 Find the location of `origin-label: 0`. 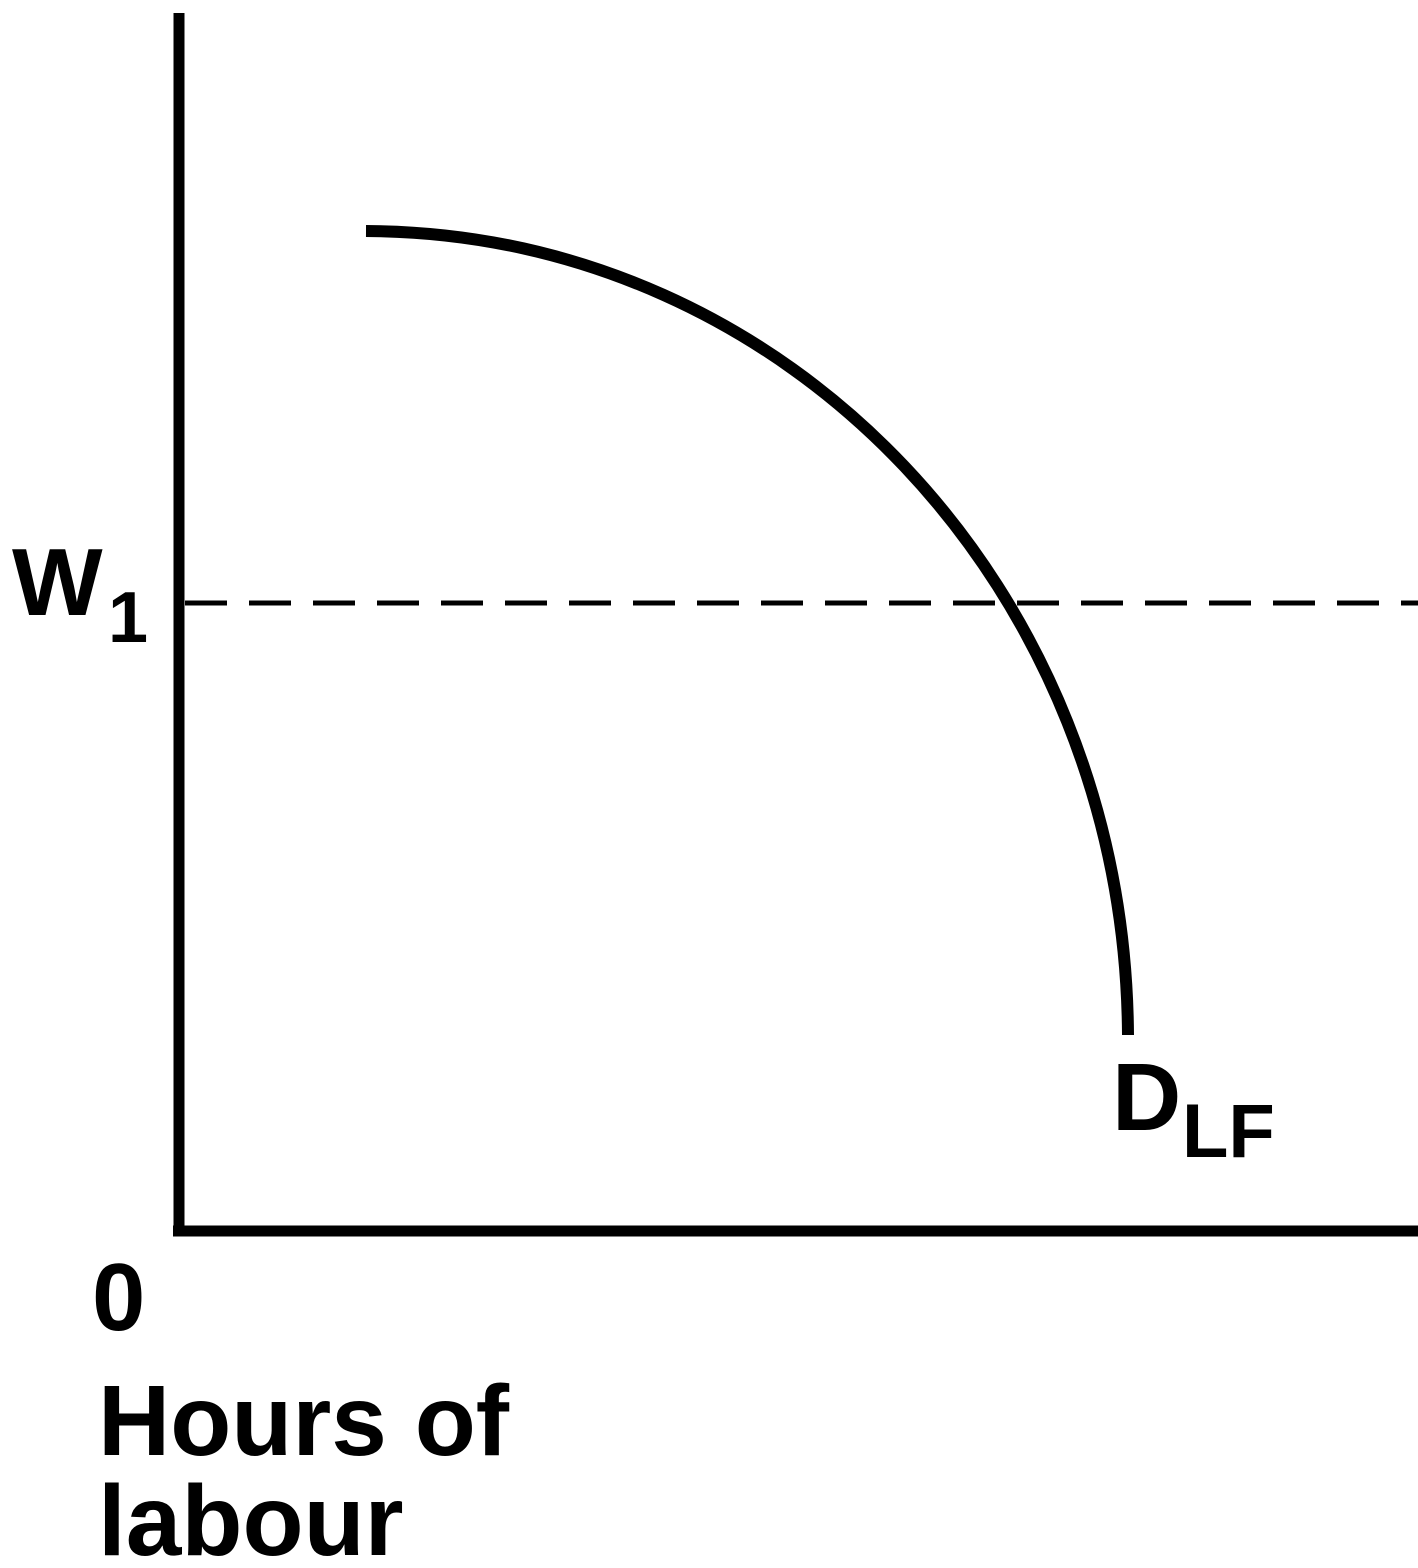

origin-label: 0 is located at coordinates (118, 1297).